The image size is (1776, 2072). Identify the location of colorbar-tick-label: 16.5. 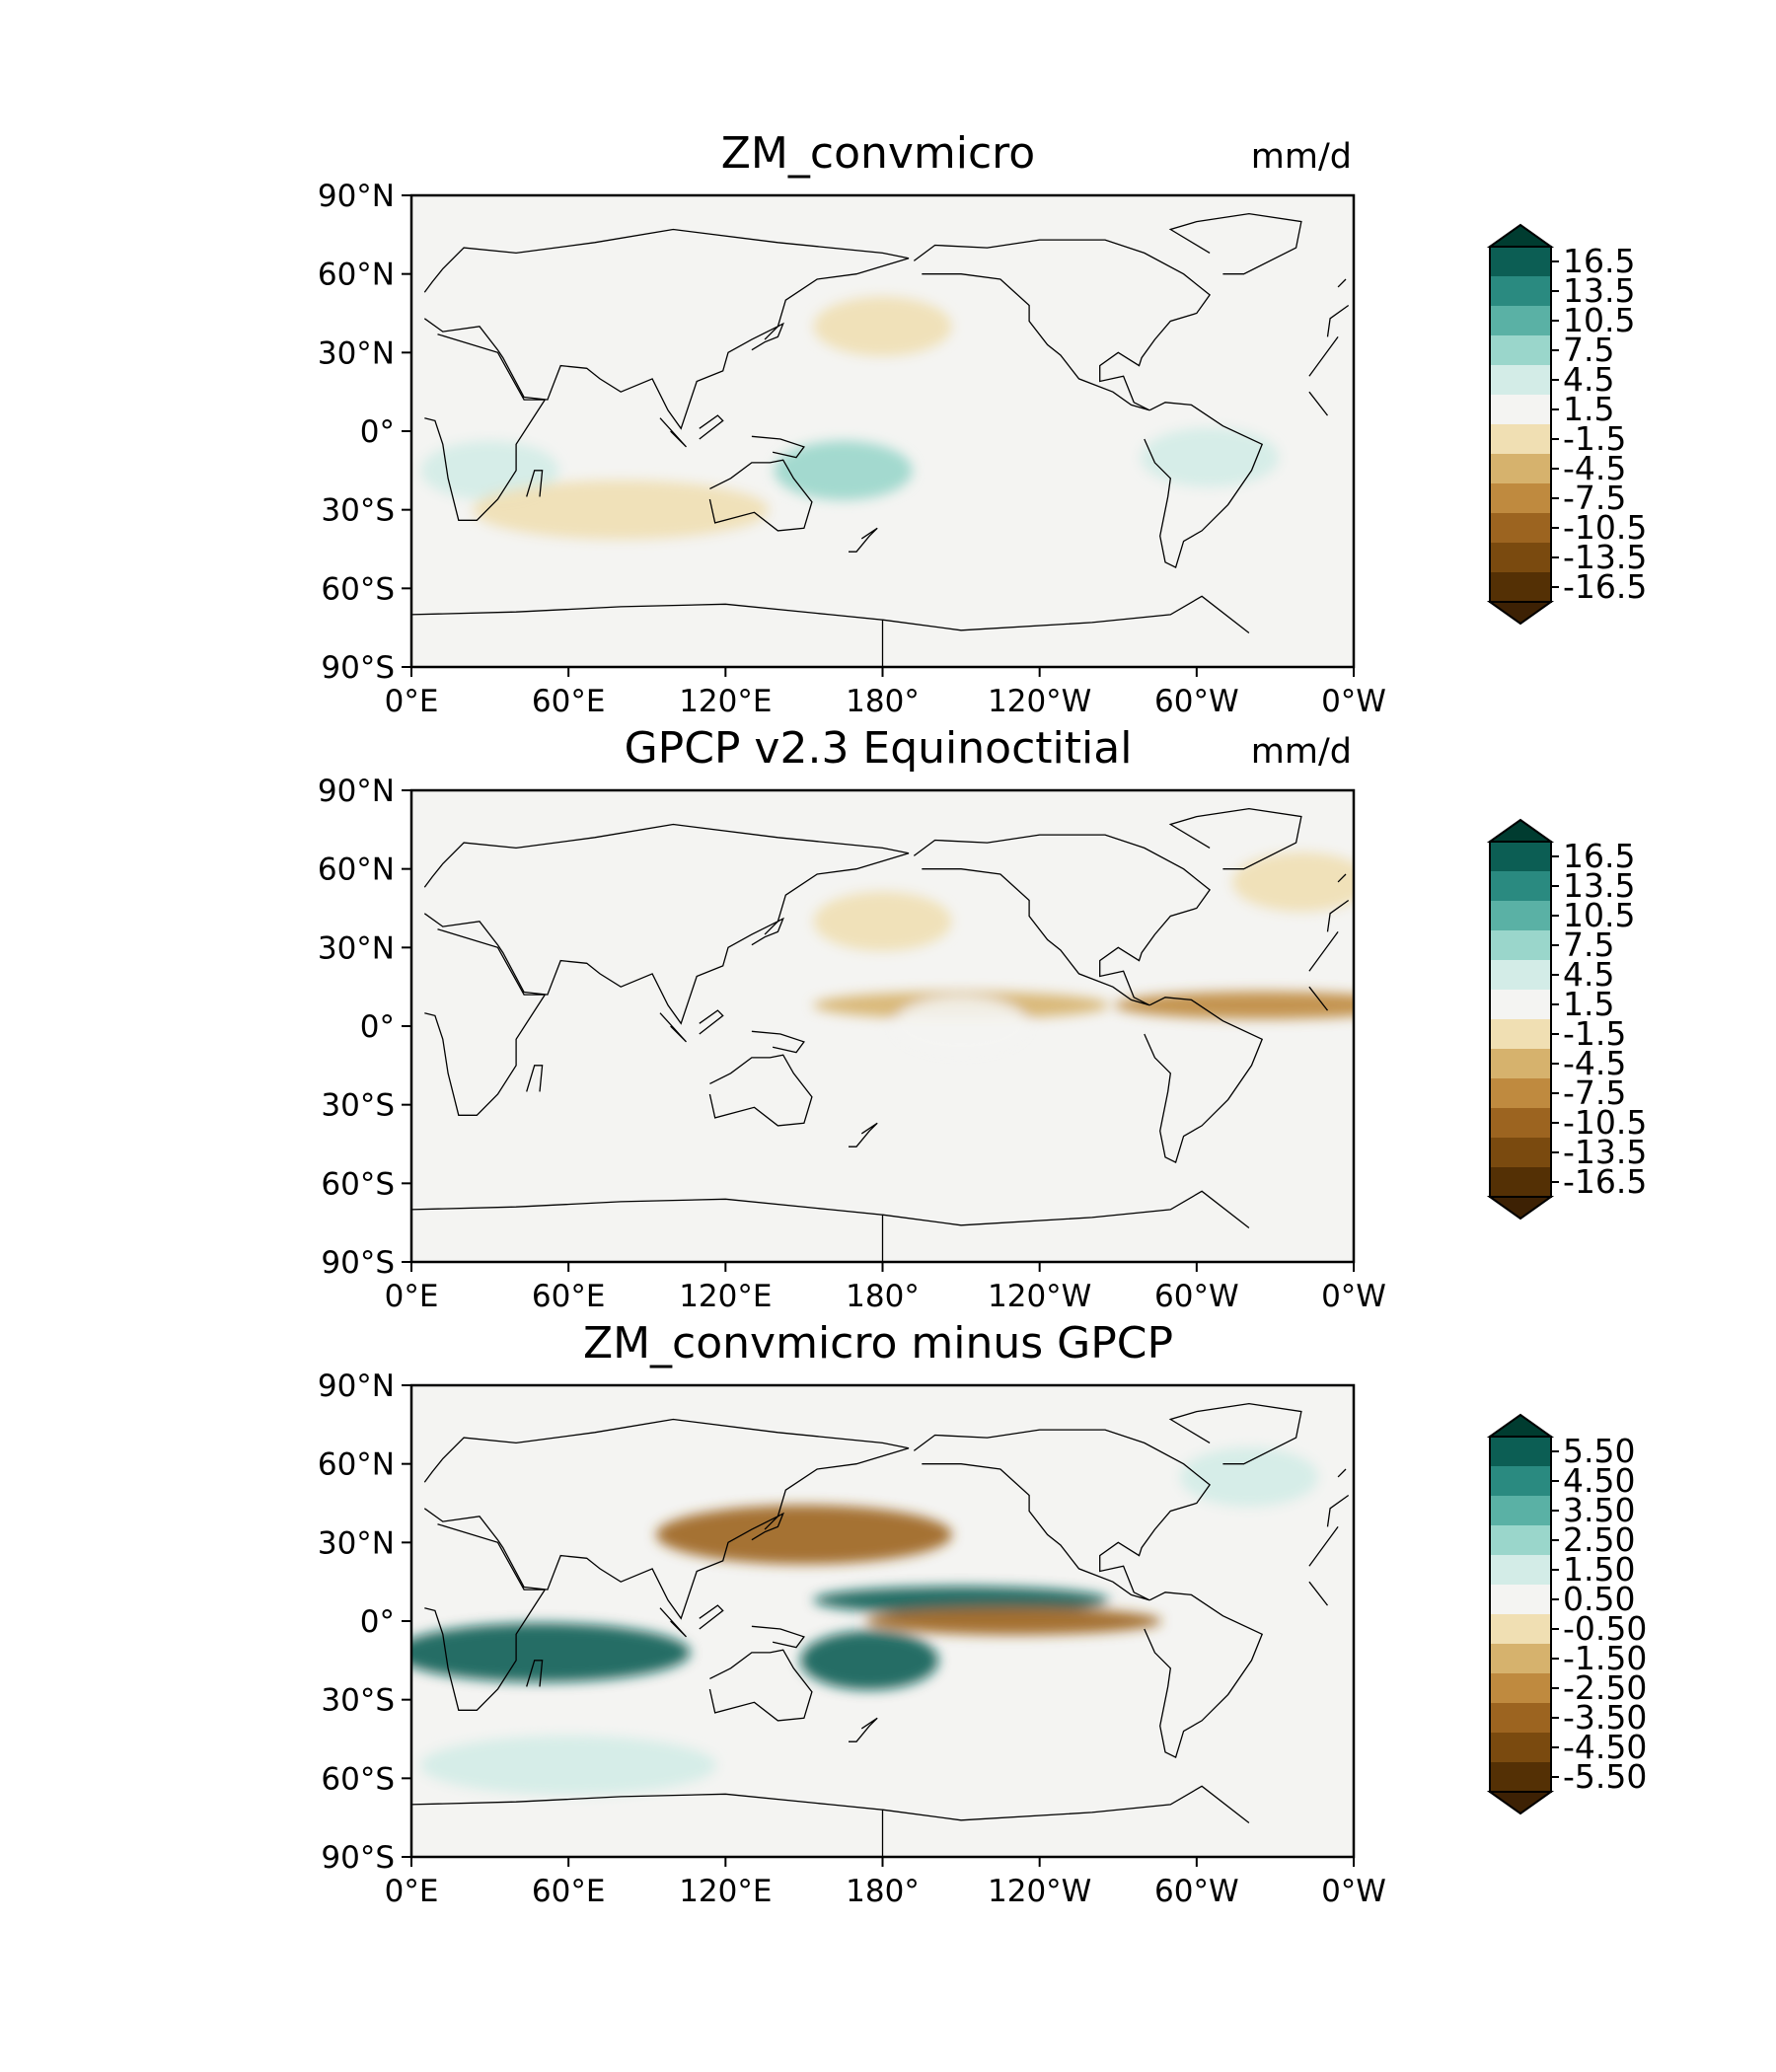
(1599, 261).